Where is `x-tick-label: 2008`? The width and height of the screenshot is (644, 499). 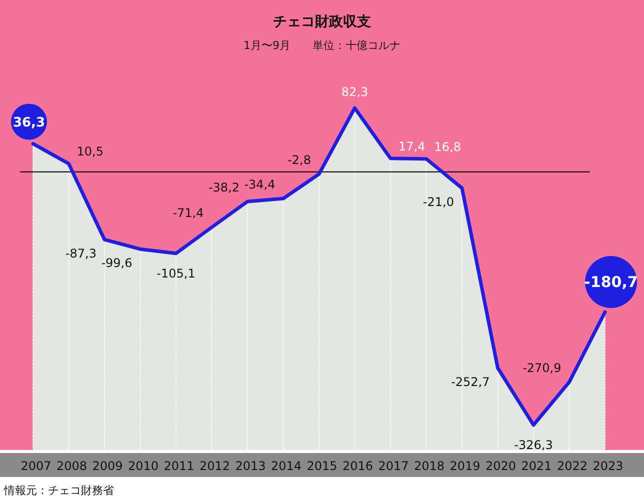 x-tick-label: 2008 is located at coordinates (72, 466).